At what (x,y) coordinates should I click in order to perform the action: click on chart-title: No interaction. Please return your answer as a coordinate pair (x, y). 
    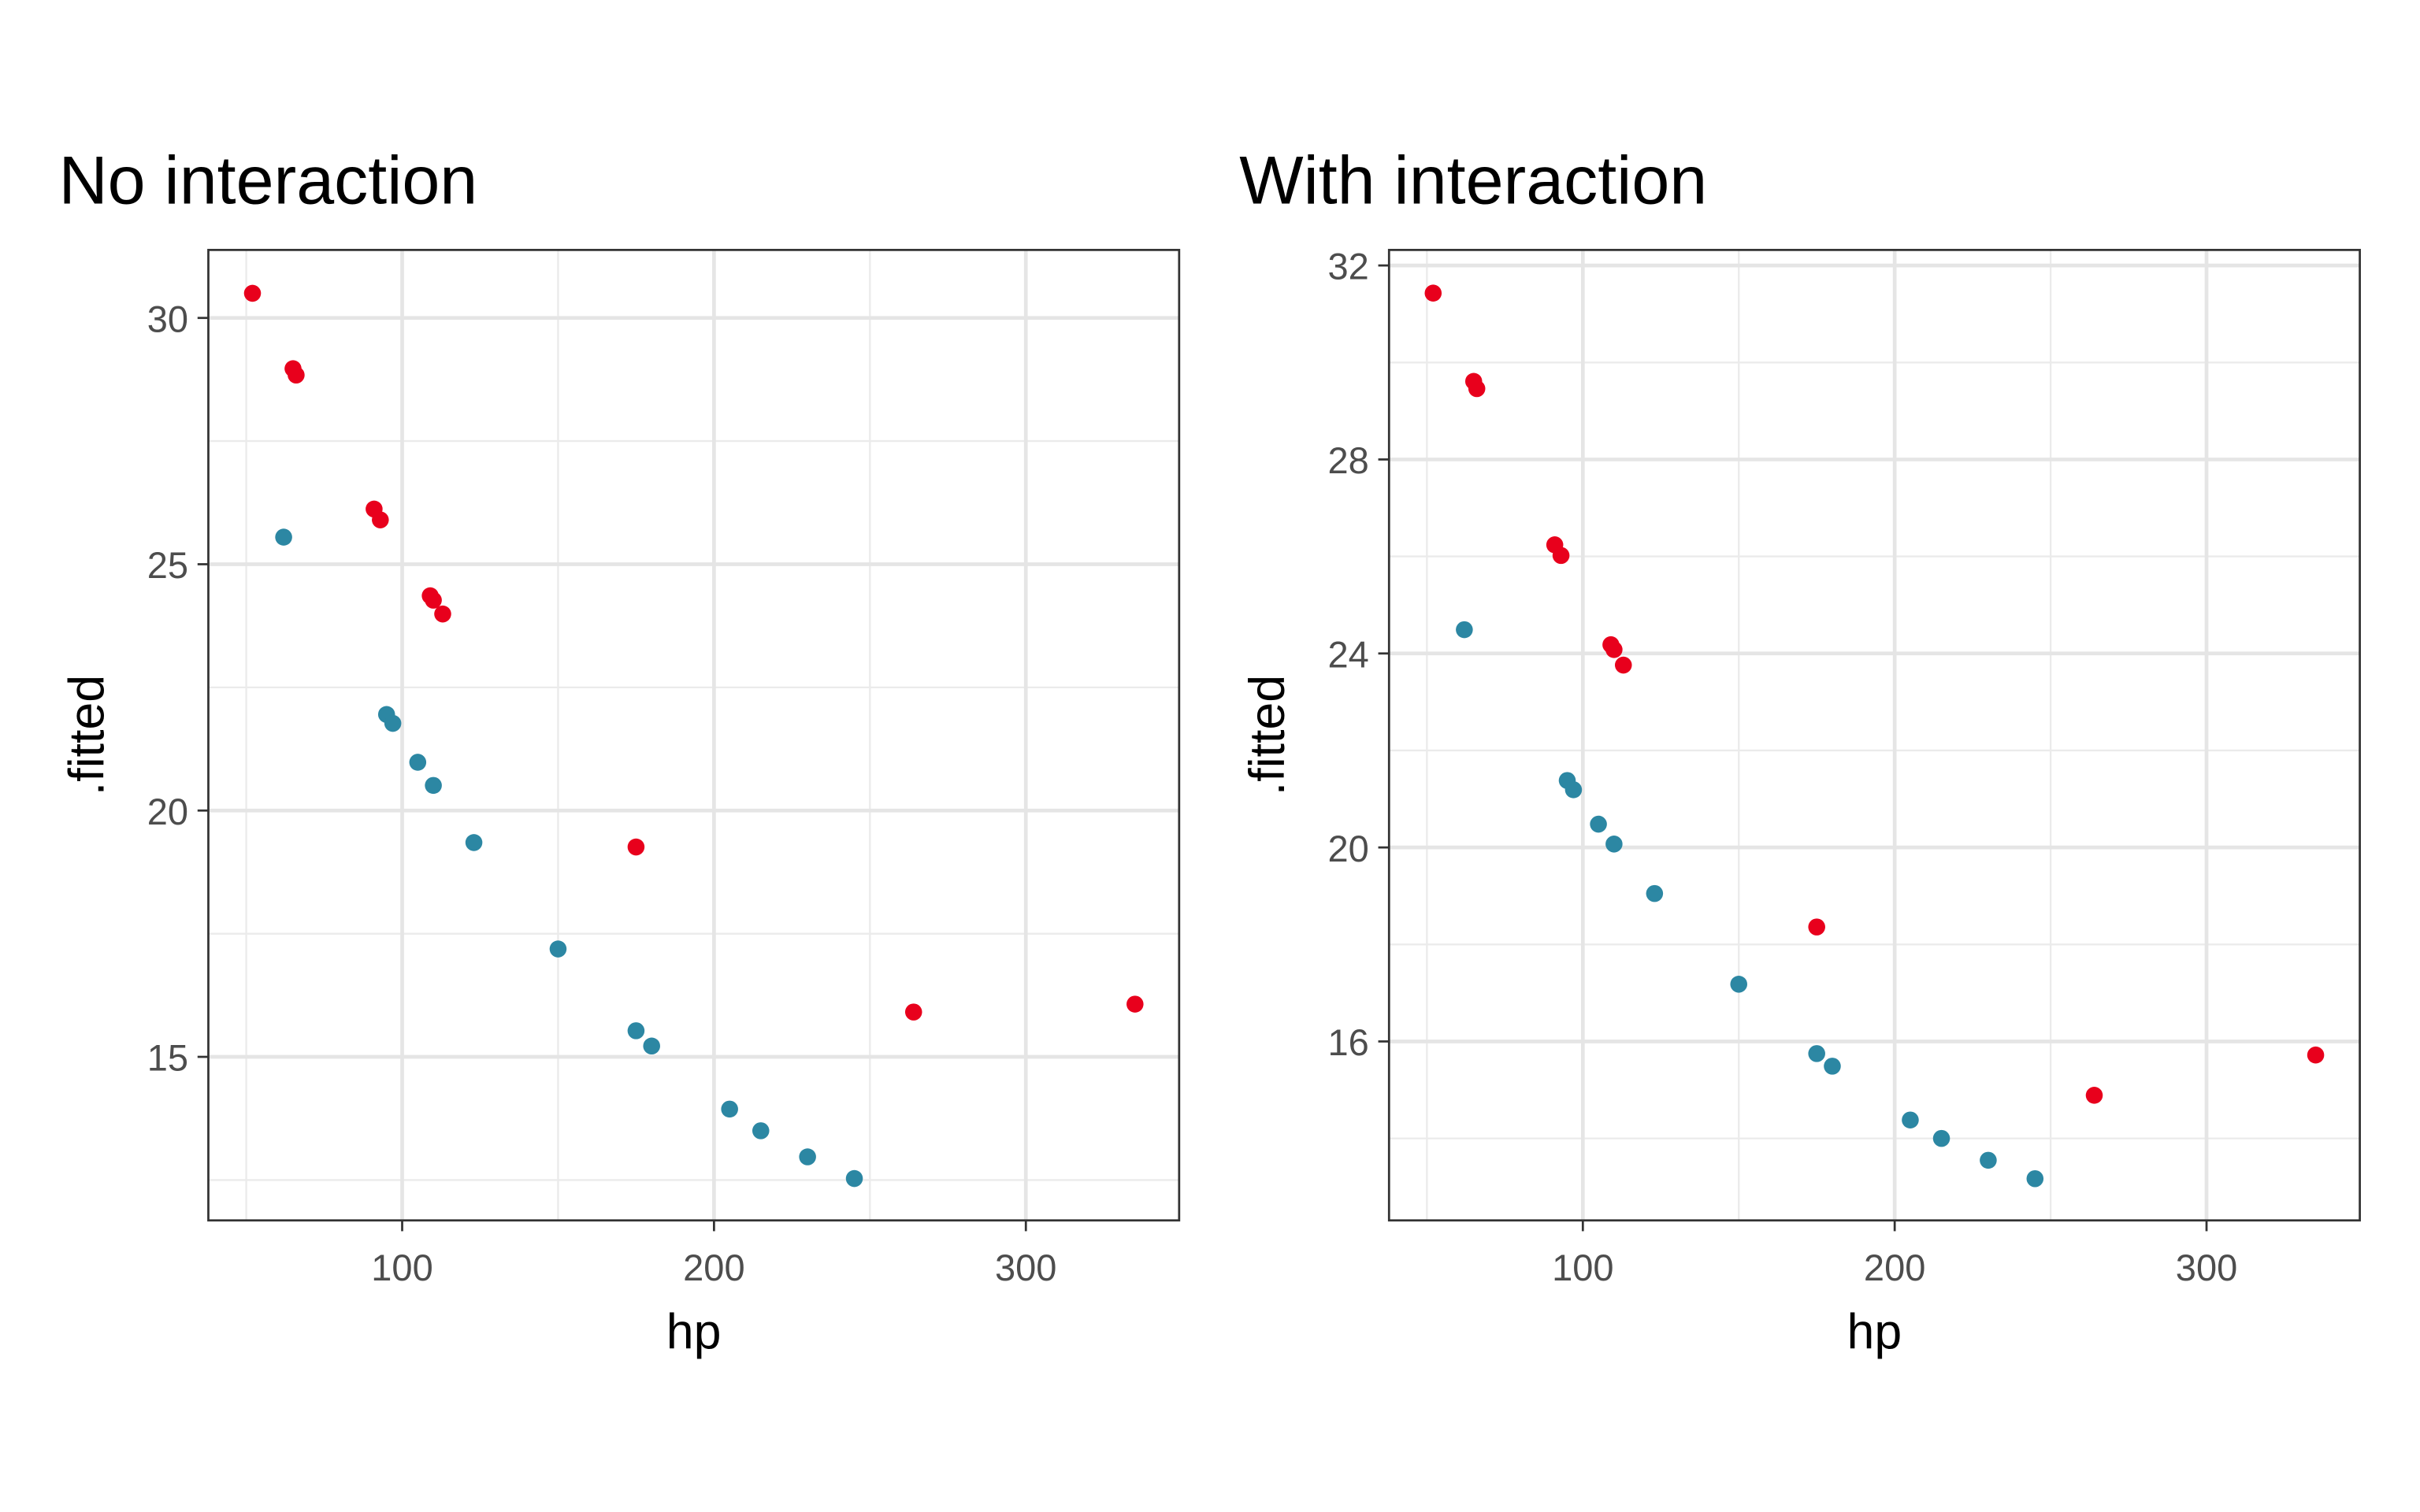
    Looking at the image, I should click on (267, 181).